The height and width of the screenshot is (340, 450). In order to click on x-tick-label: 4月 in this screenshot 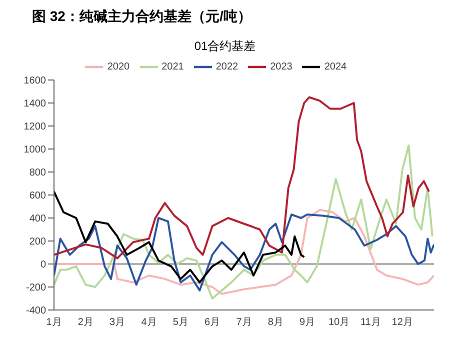, I will do `click(149, 322)`.